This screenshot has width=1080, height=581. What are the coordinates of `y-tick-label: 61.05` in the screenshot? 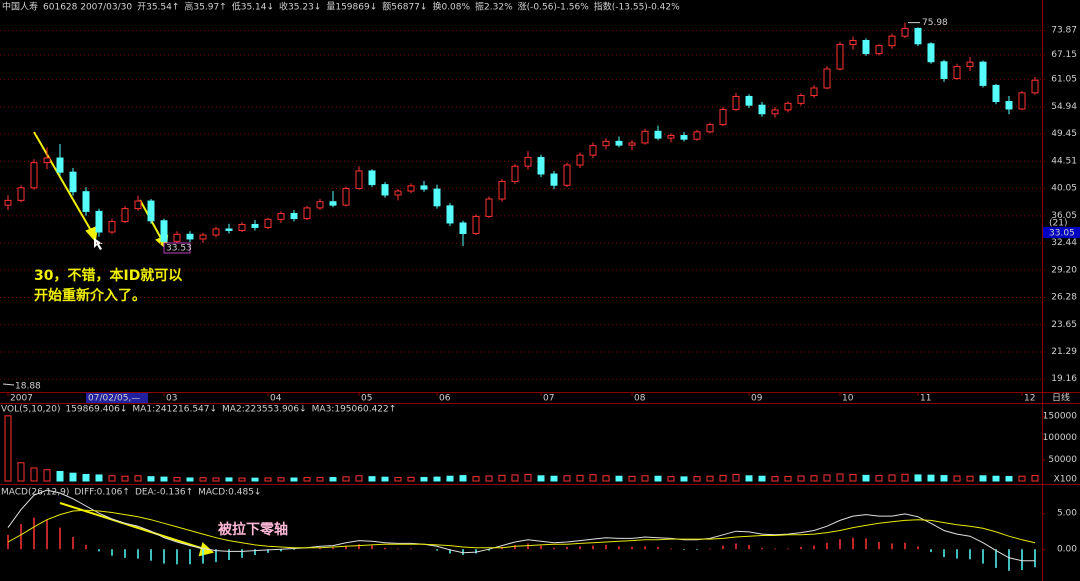 It's located at (1064, 80).